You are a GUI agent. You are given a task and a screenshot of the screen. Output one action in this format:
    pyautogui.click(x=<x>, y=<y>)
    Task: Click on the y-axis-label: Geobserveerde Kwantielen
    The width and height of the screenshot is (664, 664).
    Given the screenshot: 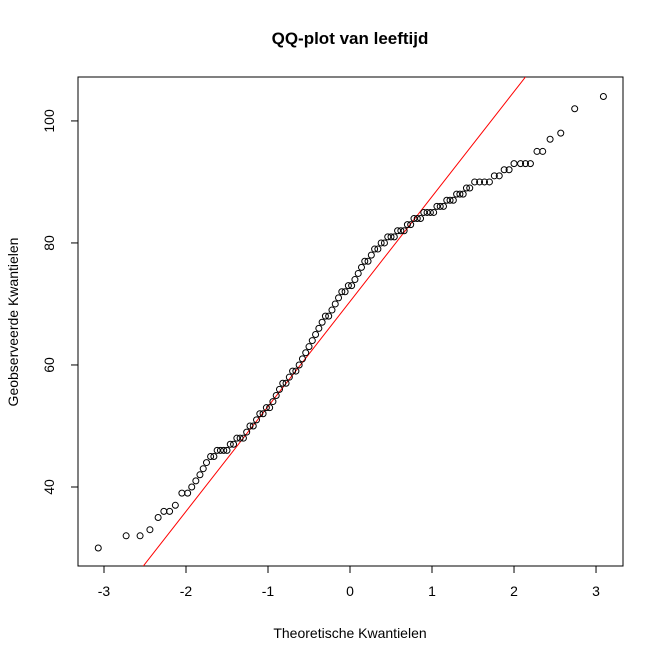 What is the action you would take?
    pyautogui.click(x=13, y=322)
    